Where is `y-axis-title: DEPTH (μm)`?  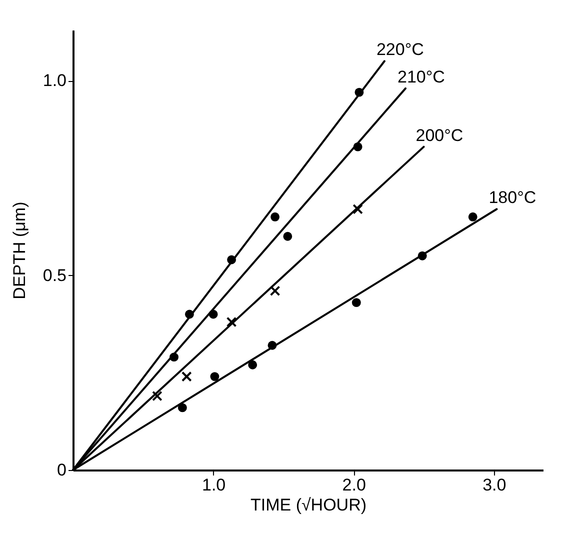 y-axis-title: DEPTH (μm) is located at coordinates (19, 251).